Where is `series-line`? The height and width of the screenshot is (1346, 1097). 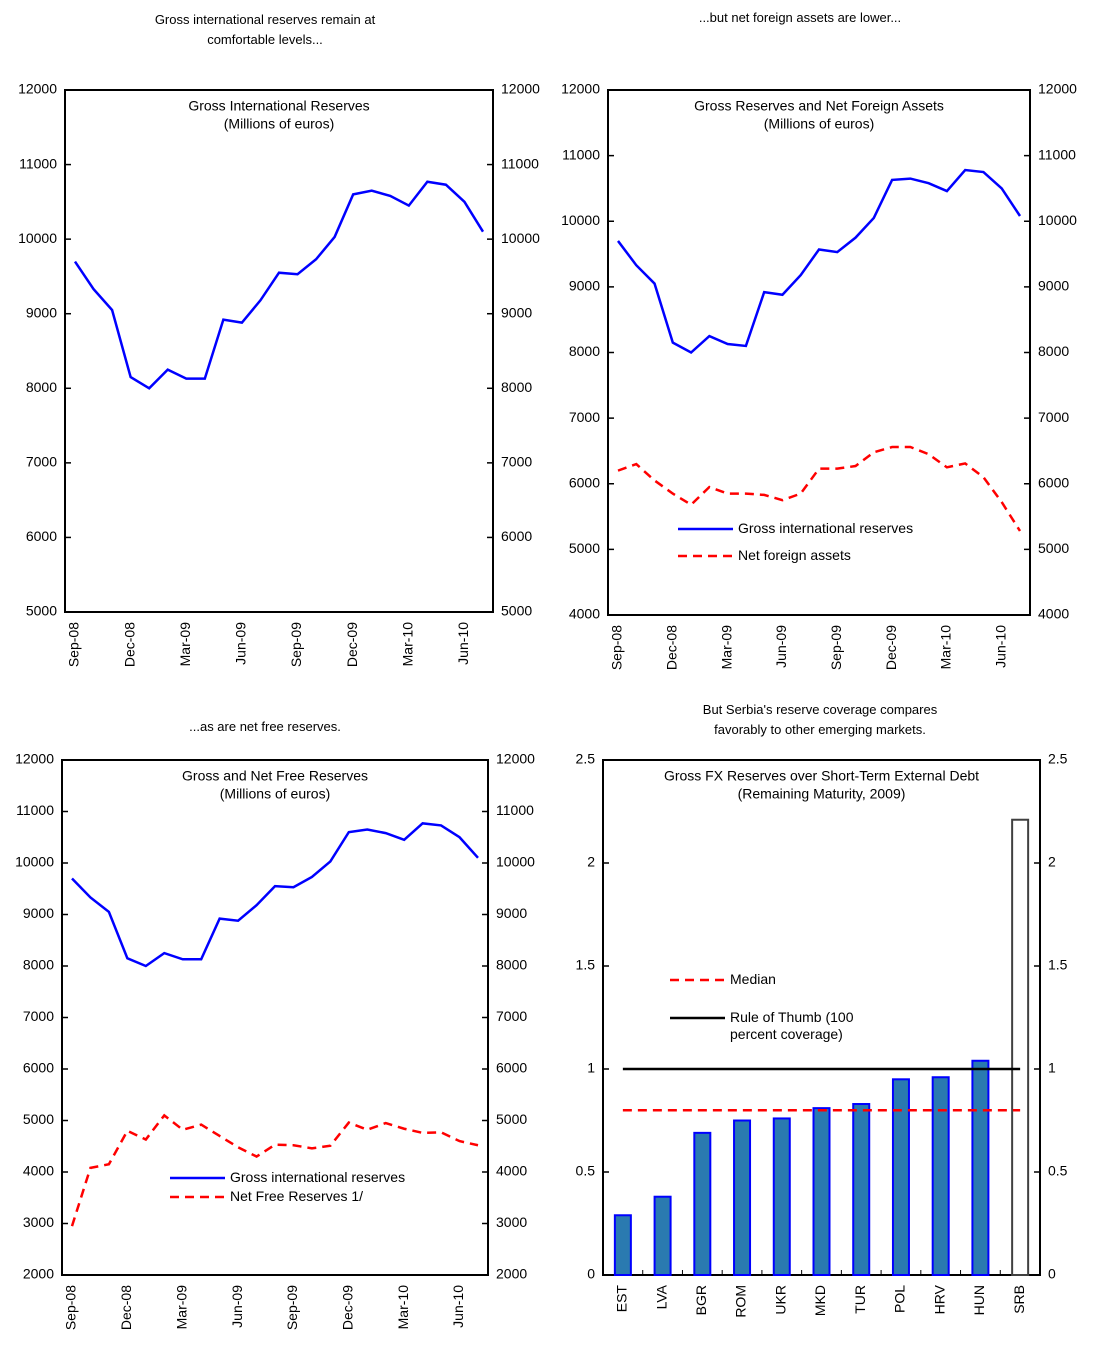 series-line is located at coordinates (279, 285).